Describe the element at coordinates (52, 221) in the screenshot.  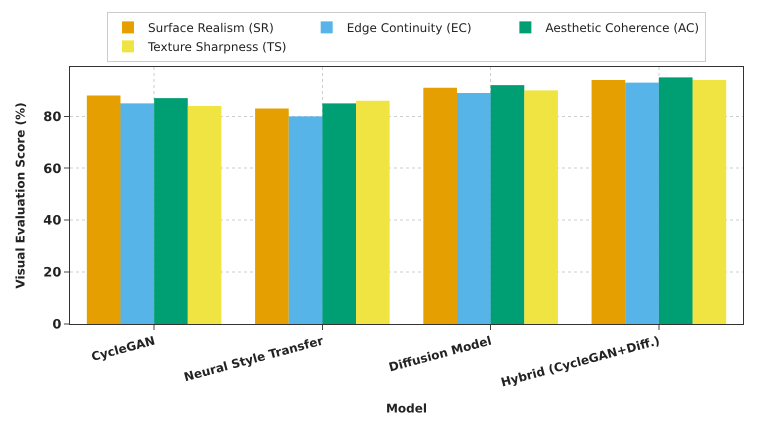
I see `y-tick-label: 40` at that location.